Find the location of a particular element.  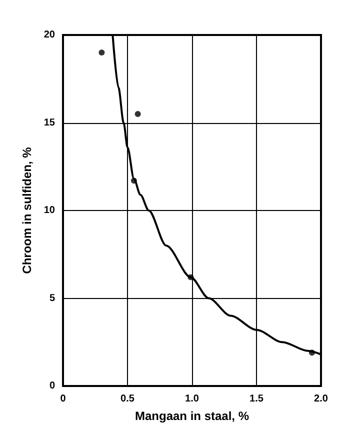

y-tick-label: 10 is located at coordinates (50, 210).